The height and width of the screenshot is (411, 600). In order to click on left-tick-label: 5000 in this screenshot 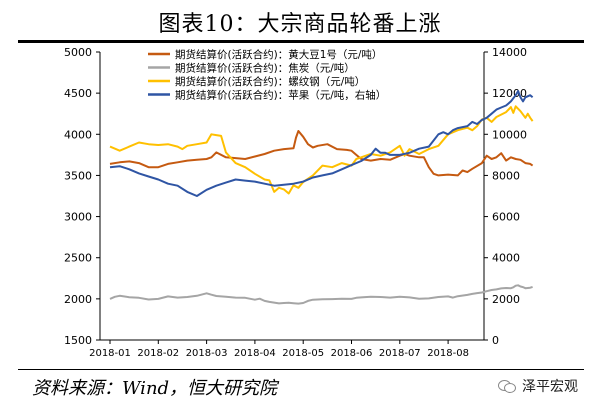, I will do `click(78, 52)`.